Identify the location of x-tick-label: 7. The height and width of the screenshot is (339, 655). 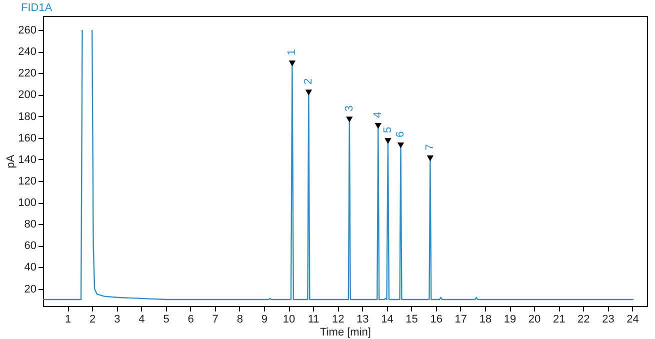
(215, 320).